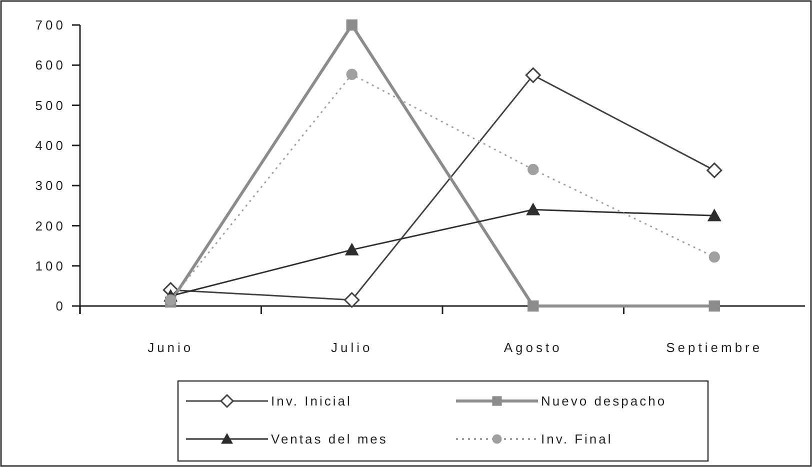 This screenshot has width=812, height=467. What do you see at coordinates (50, 226) in the screenshot?
I see `y-tick-label: 200` at bounding box center [50, 226].